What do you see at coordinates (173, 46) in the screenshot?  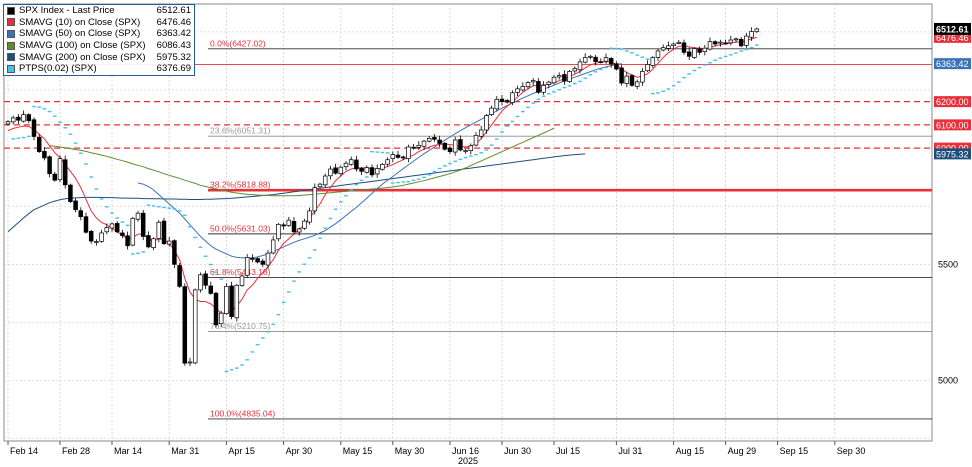 I see `legend-value: 6086.43` at bounding box center [173, 46].